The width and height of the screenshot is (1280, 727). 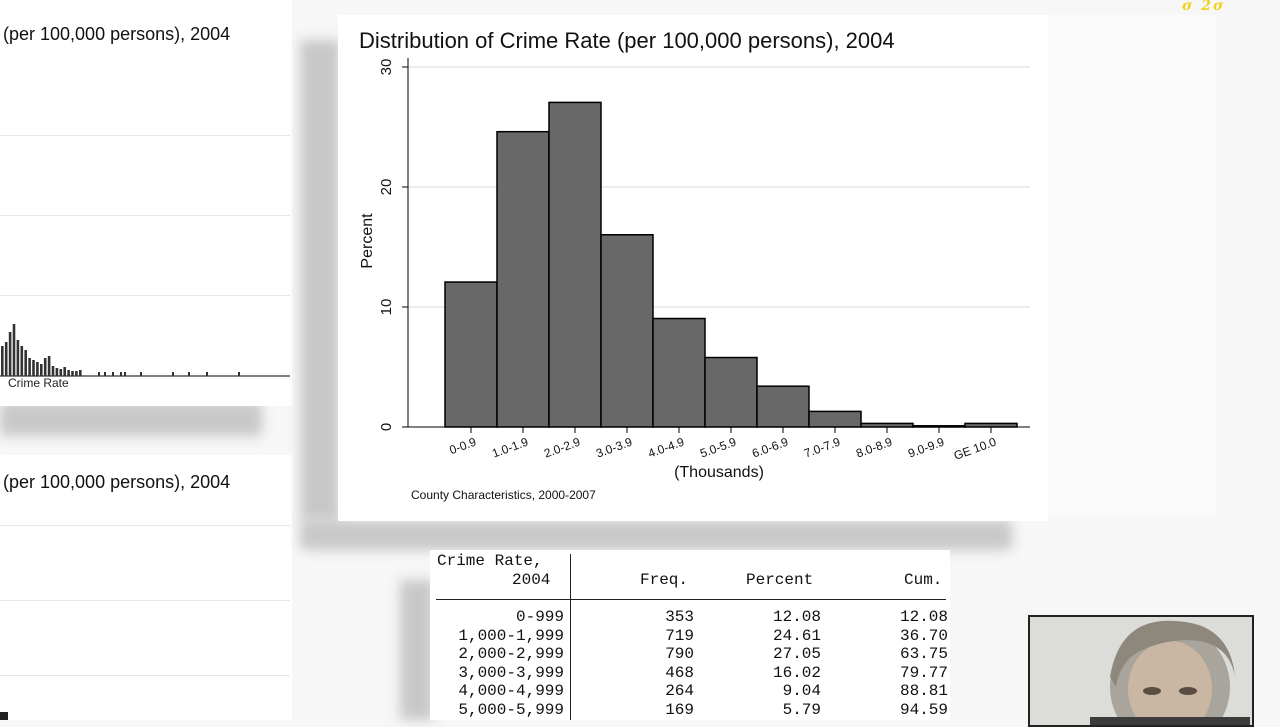 I want to click on table-header-label-line1: Crime Rate,, so click(x=490, y=561).